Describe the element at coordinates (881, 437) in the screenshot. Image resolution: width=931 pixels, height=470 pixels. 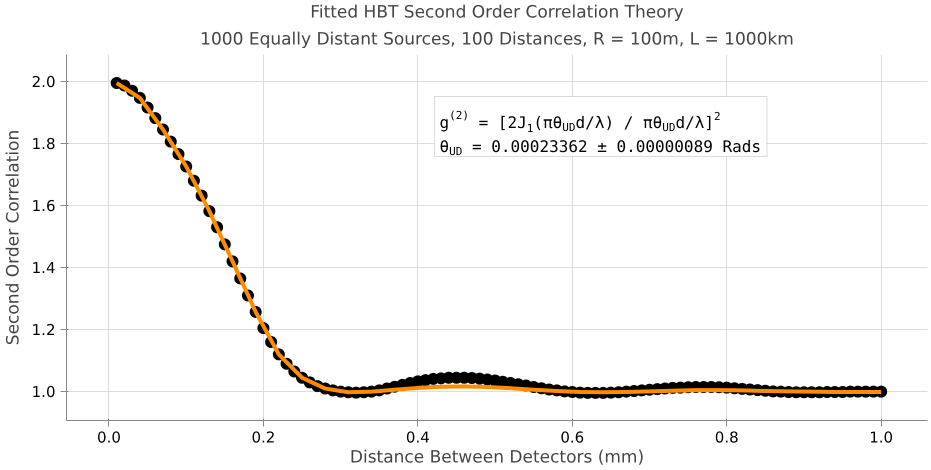
I see `x-tick-label: 1.0` at that location.